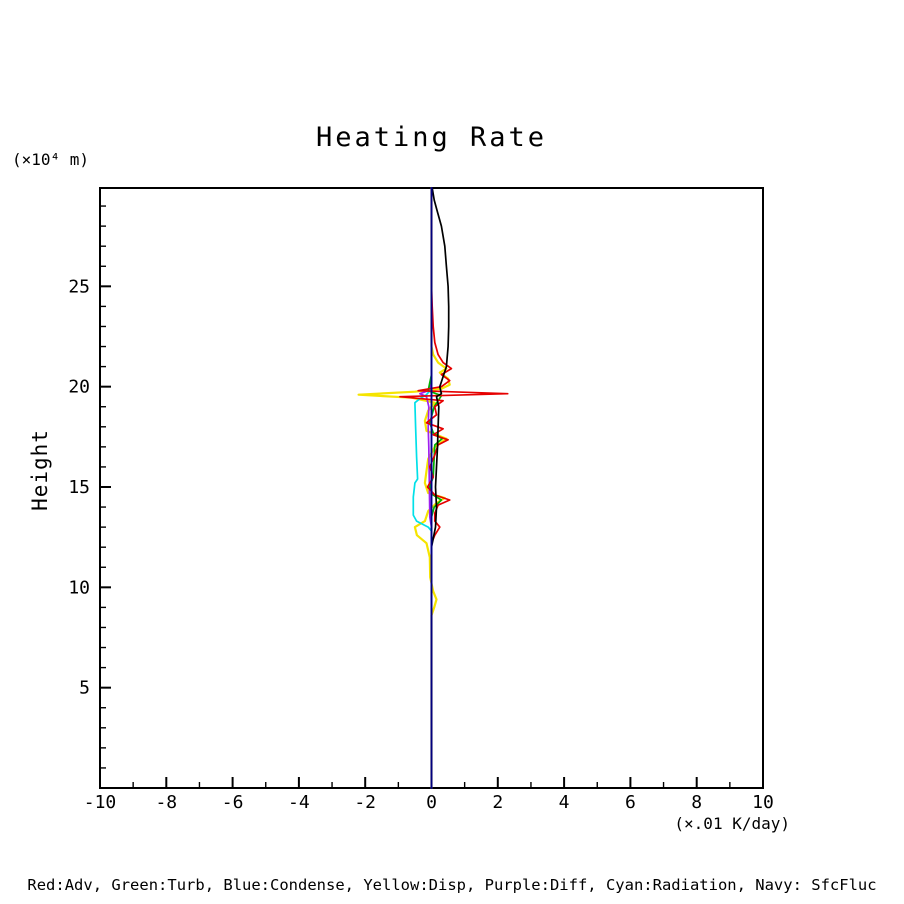  What do you see at coordinates (365, 802) in the screenshot?
I see `x-tick-label: -2` at bounding box center [365, 802].